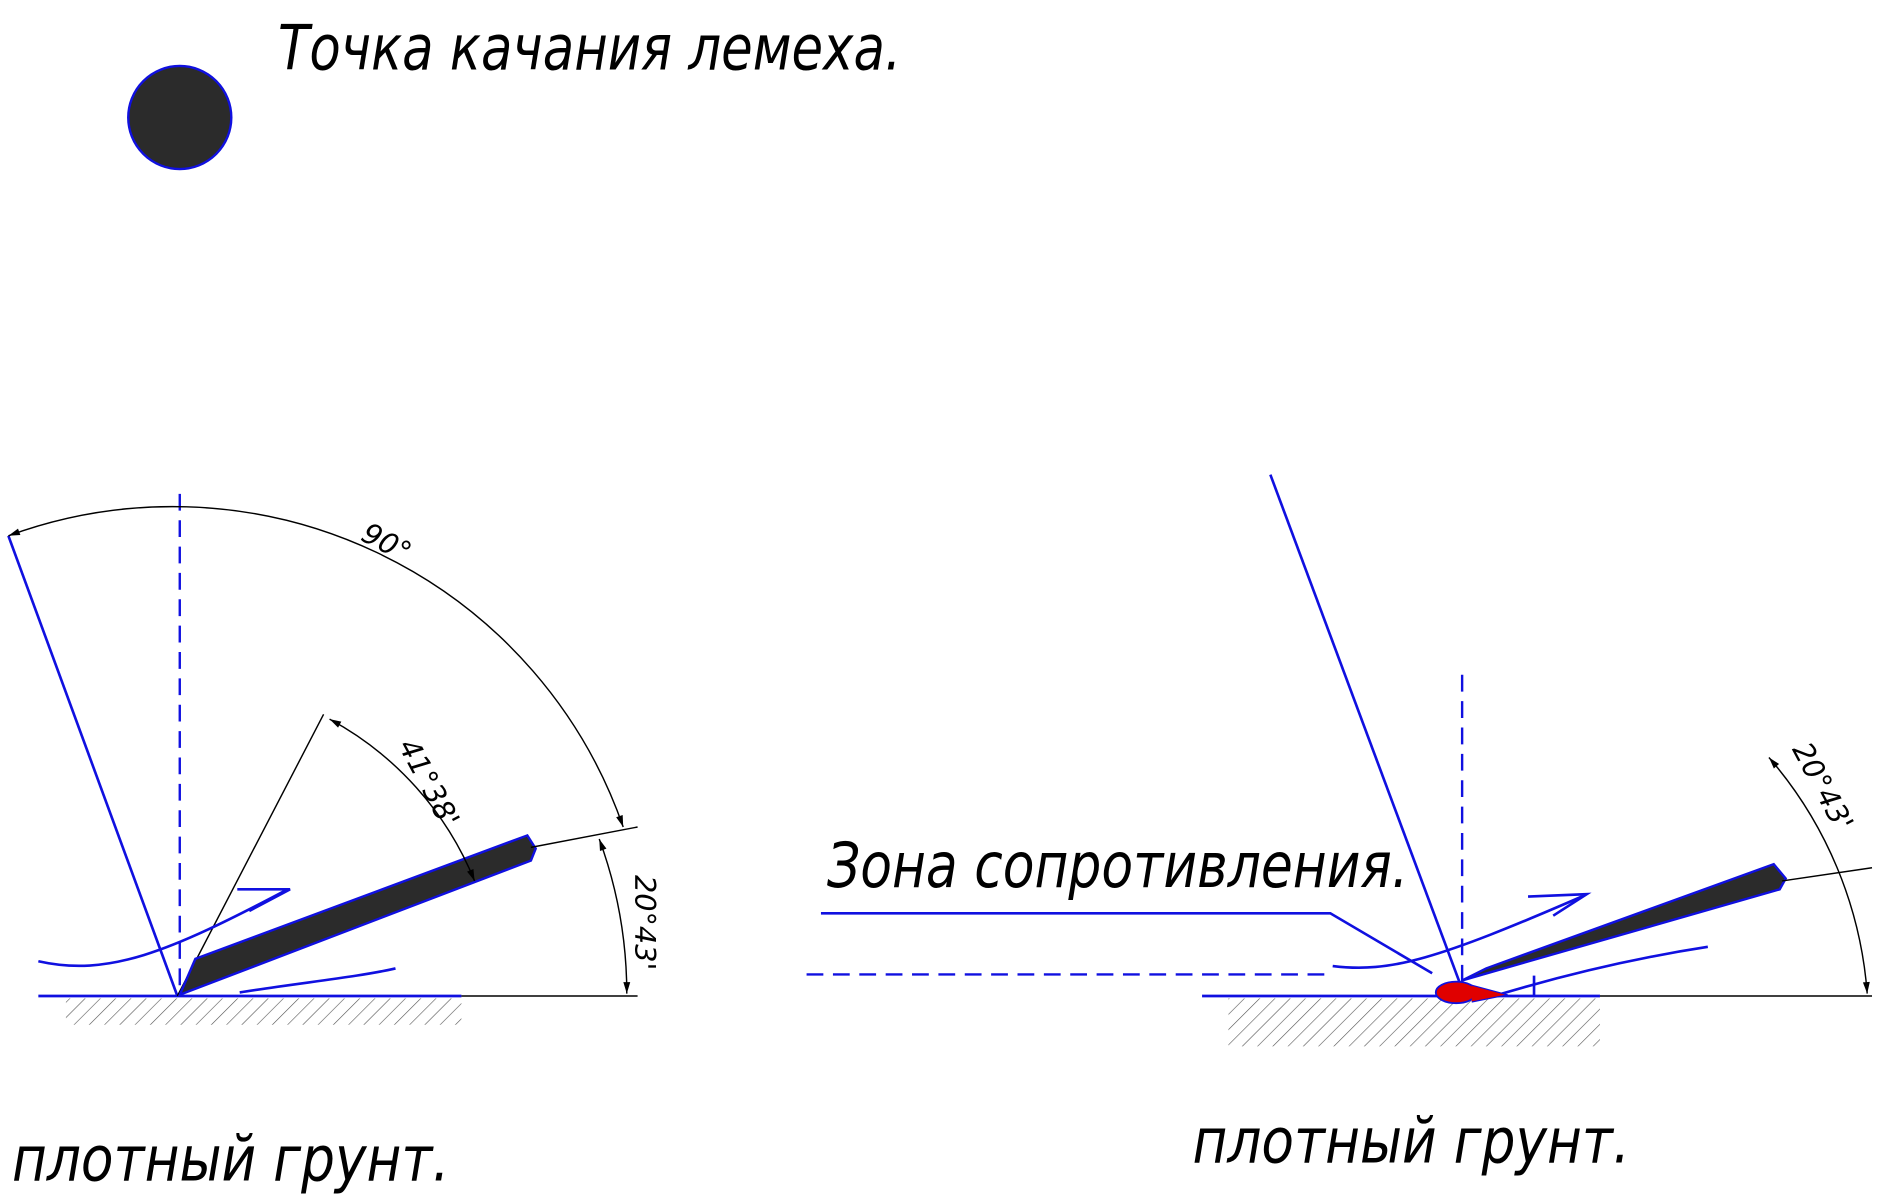 The width and height of the screenshot is (1878, 1201). What do you see at coordinates (589, 48) in the screenshot?
I see `title: Точка качания лемеха.` at bounding box center [589, 48].